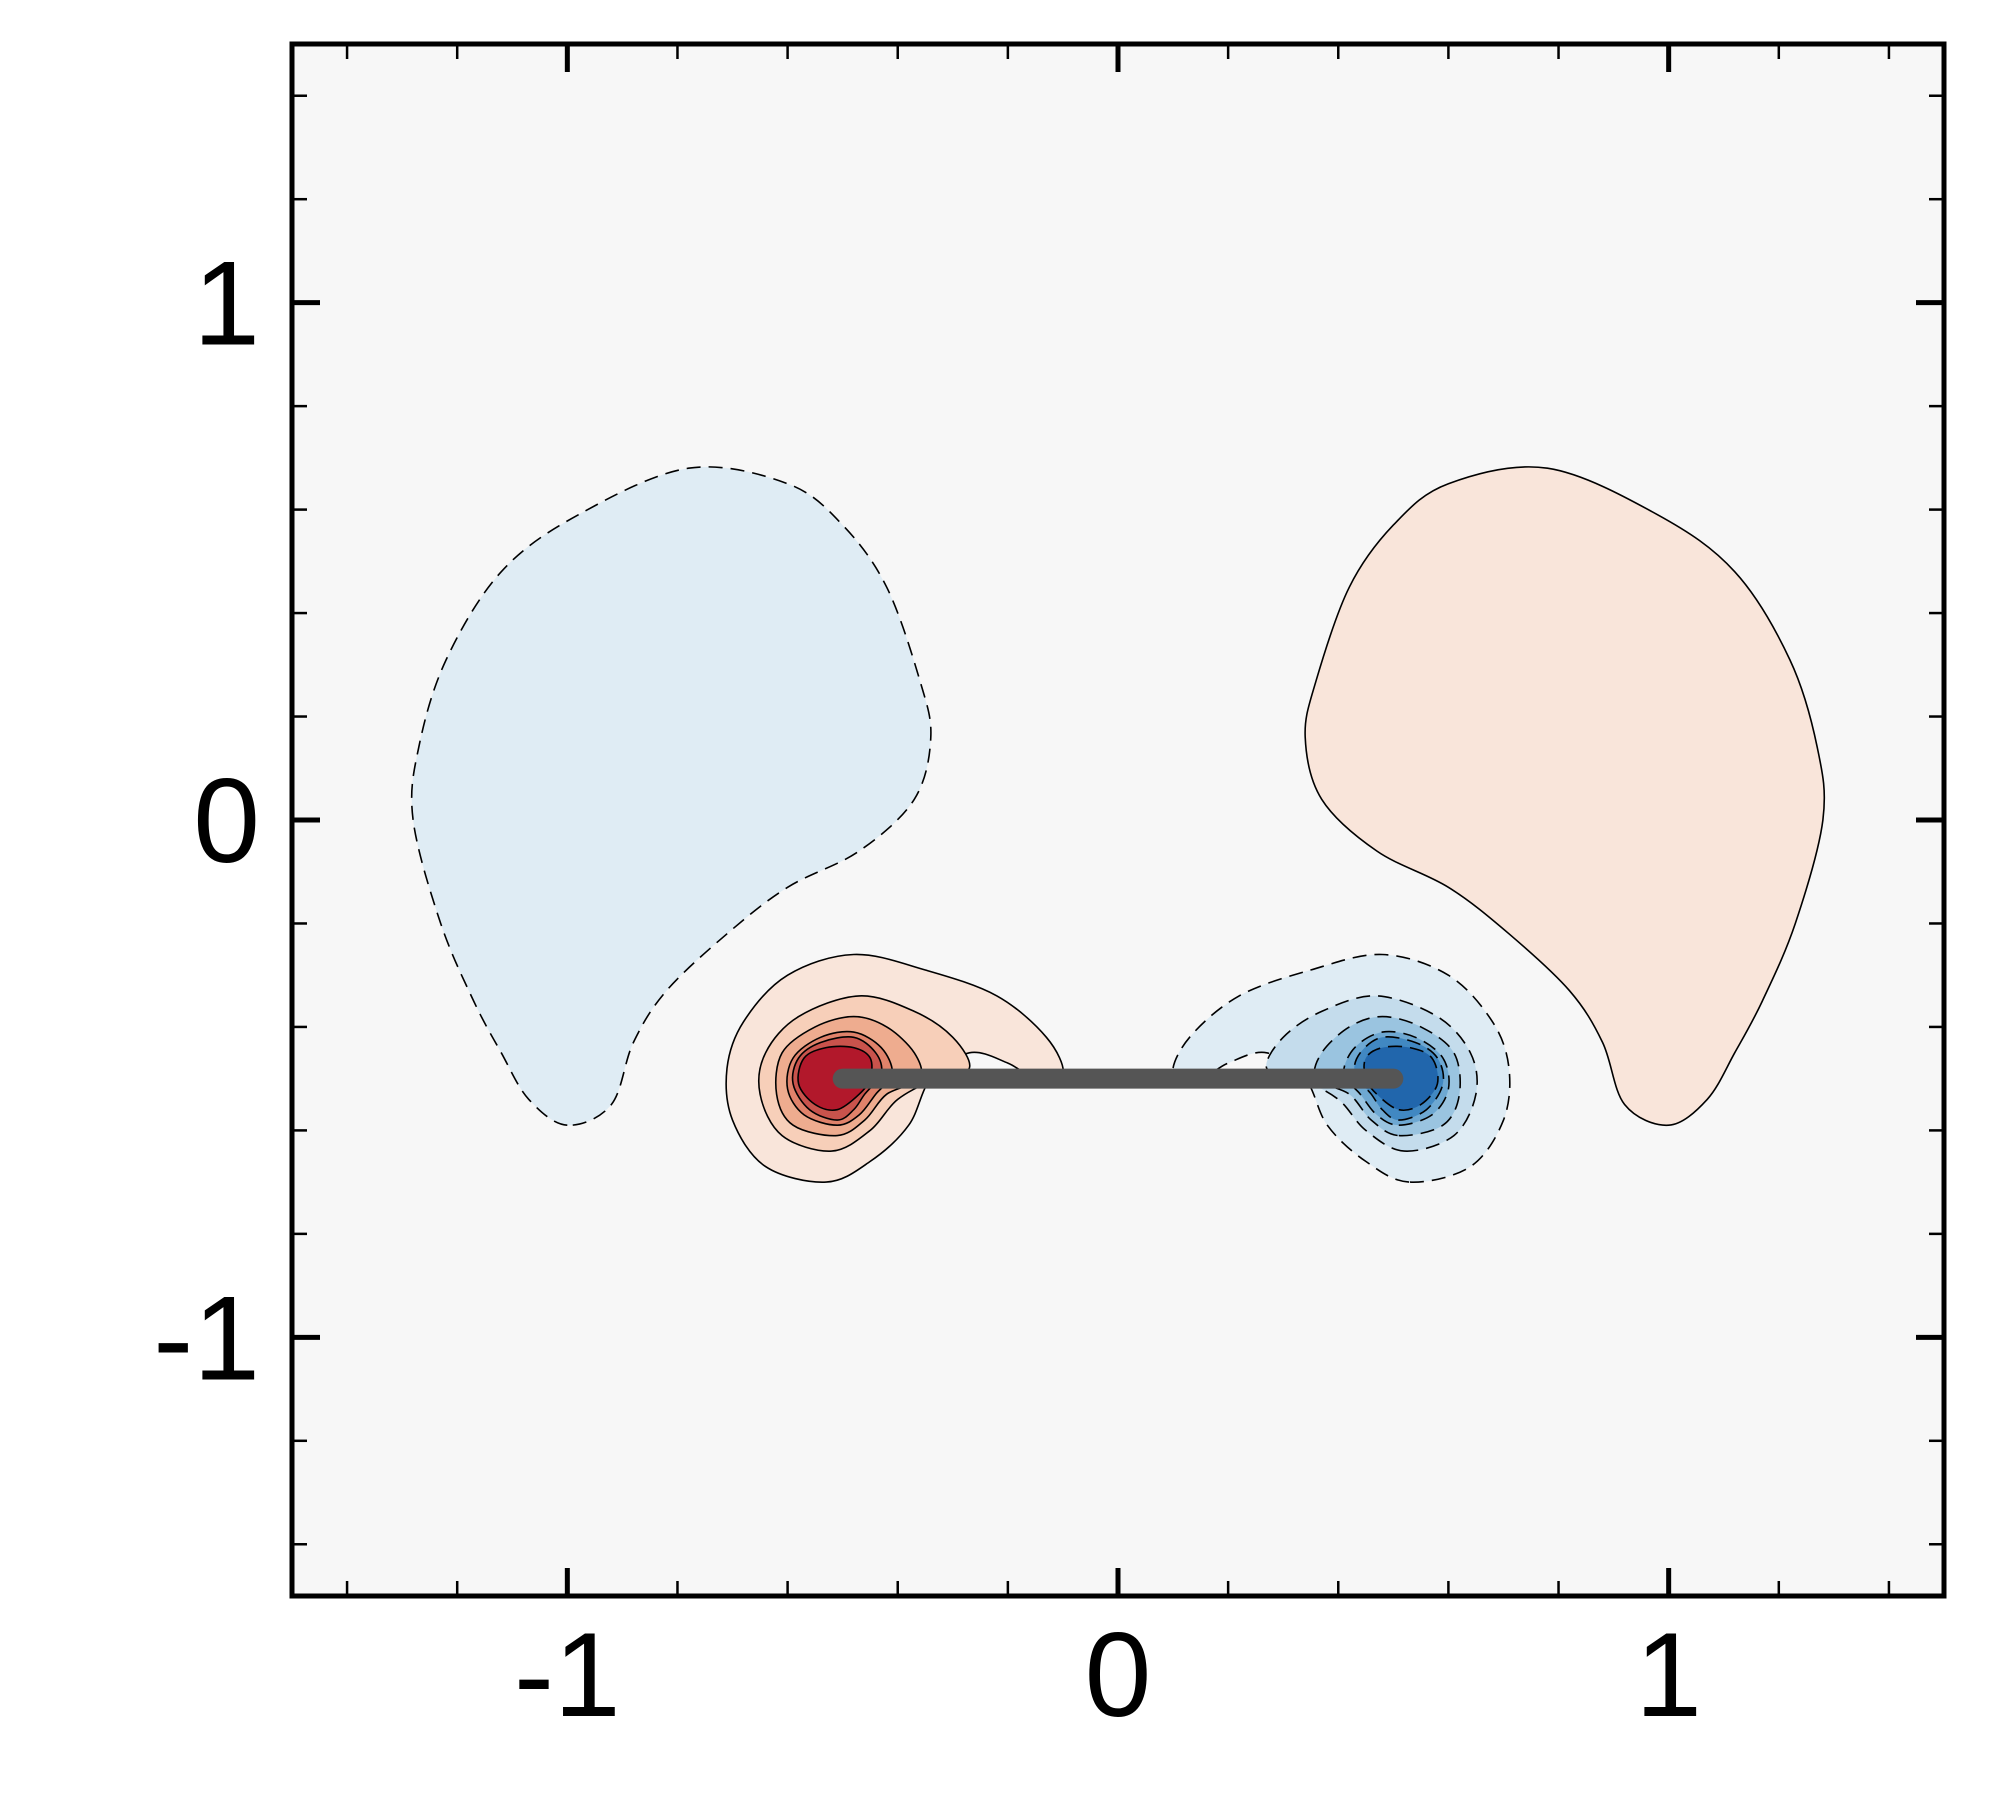 This screenshot has width=2016, height=1797. I want to click on y-tick-label: -1, so click(206, 1338).